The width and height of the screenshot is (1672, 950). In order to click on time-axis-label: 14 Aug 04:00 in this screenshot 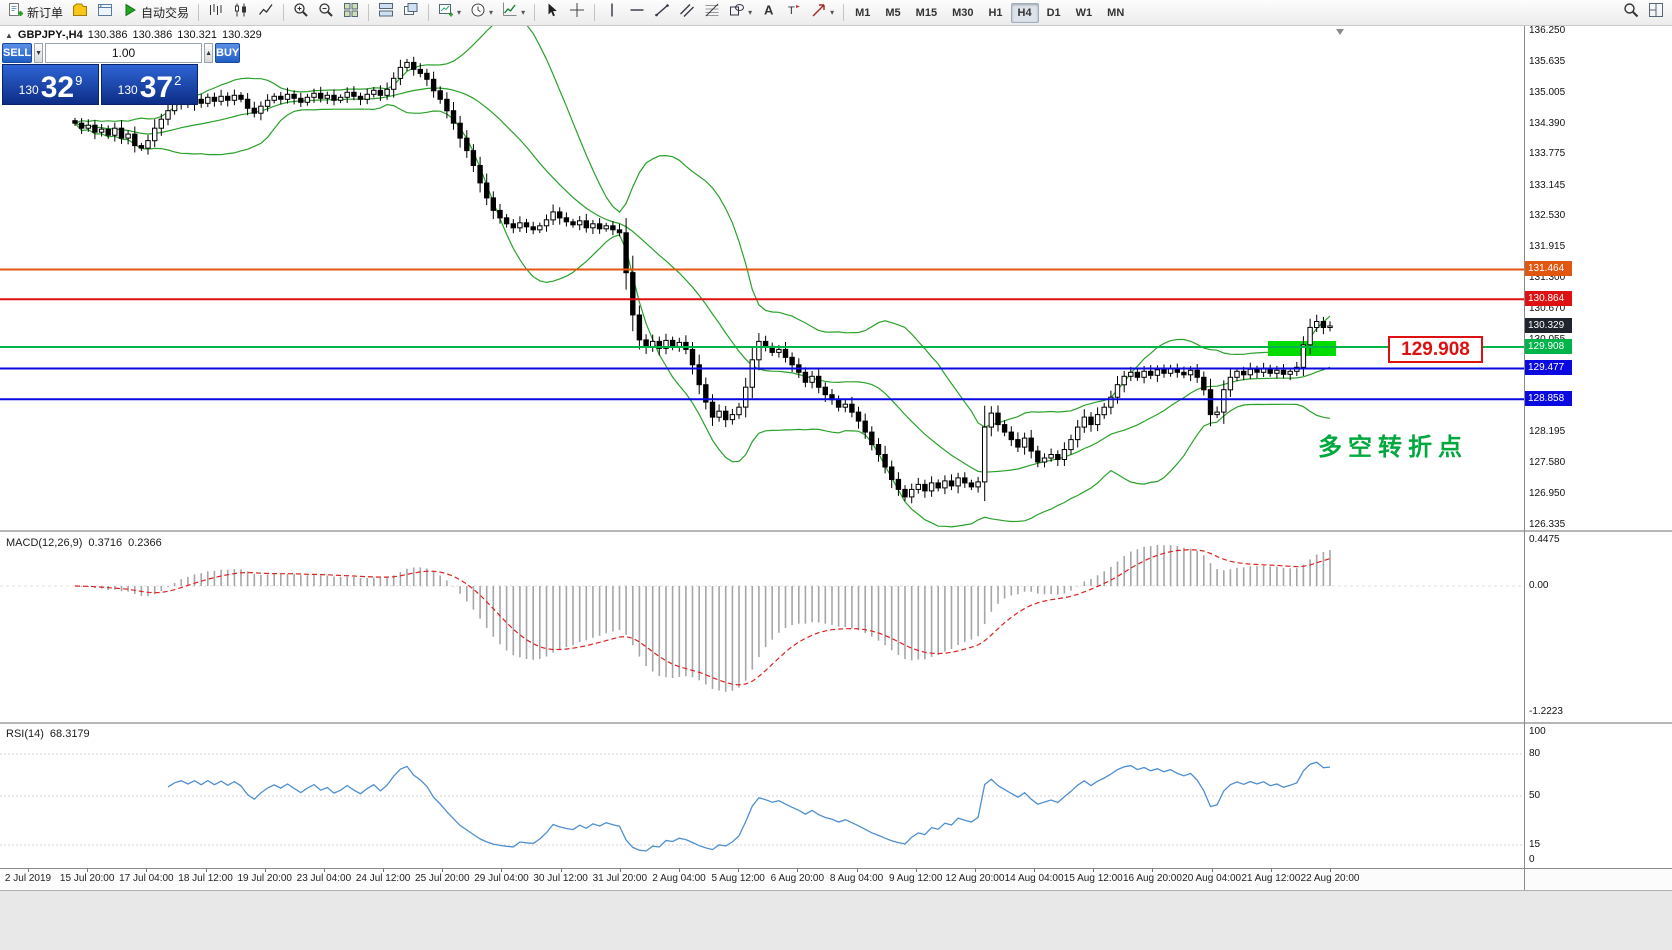, I will do `click(1034, 878)`.